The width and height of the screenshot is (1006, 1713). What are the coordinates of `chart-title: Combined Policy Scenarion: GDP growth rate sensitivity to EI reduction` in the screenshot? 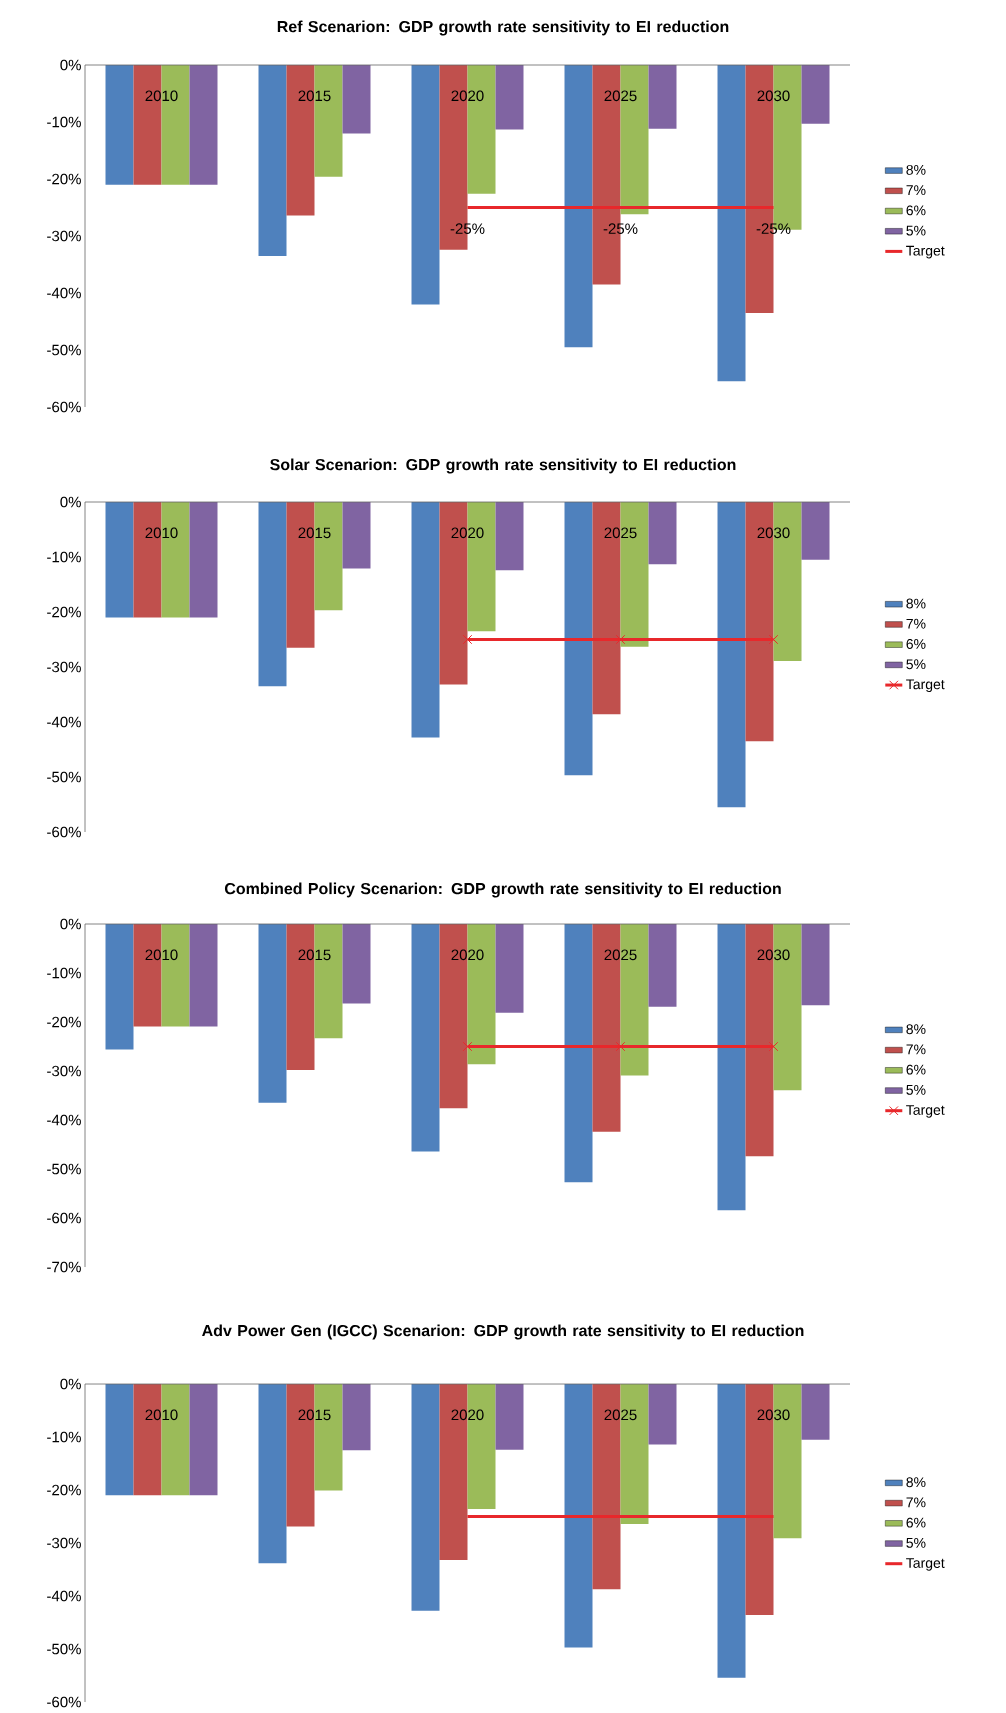 It's located at (502, 890).